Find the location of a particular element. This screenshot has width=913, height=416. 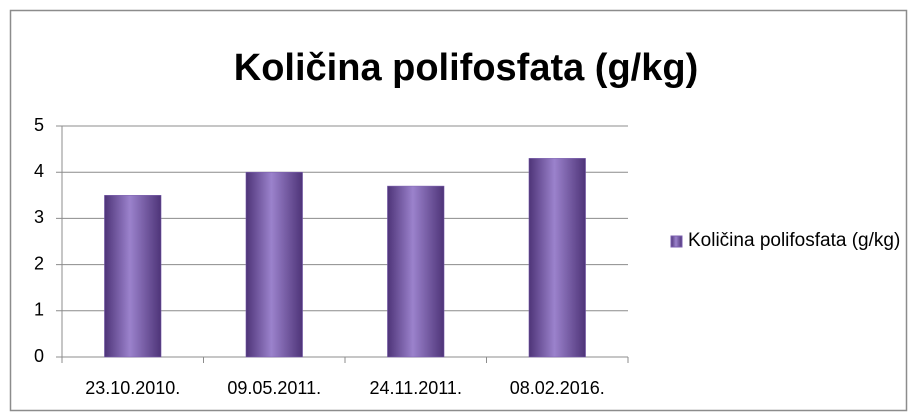

y-tick-label: 3 is located at coordinates (39, 217).